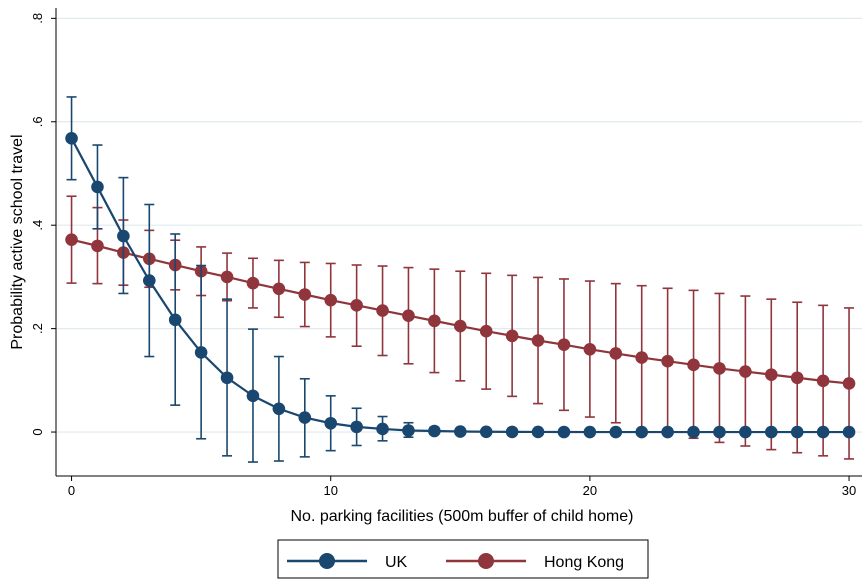 This screenshot has height=579, width=868. What do you see at coordinates (330, 490) in the screenshot?
I see `x-tick-label: 10` at bounding box center [330, 490].